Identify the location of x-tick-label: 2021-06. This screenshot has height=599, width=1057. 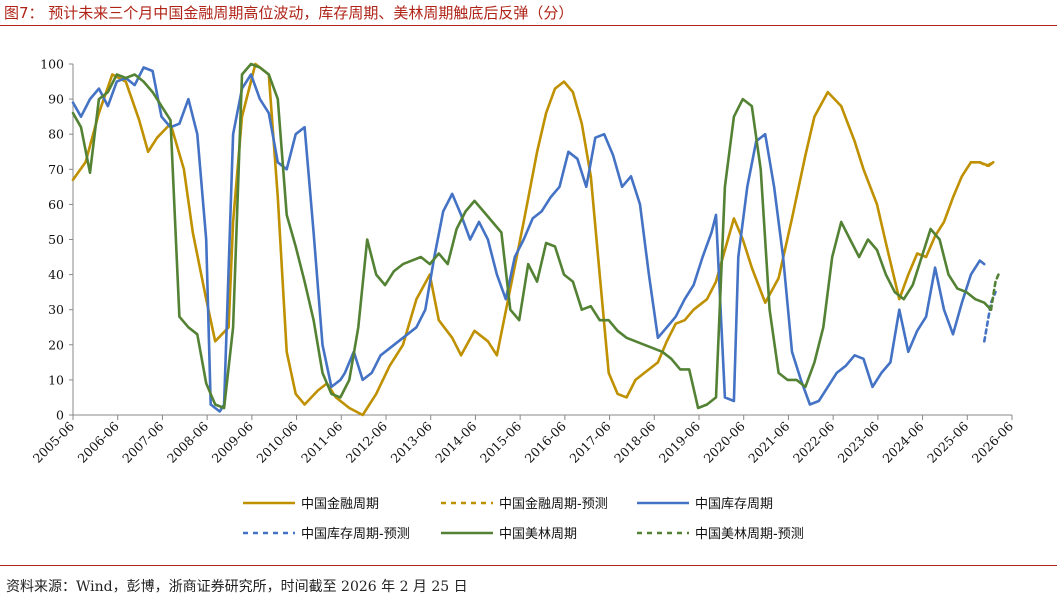
(768, 441).